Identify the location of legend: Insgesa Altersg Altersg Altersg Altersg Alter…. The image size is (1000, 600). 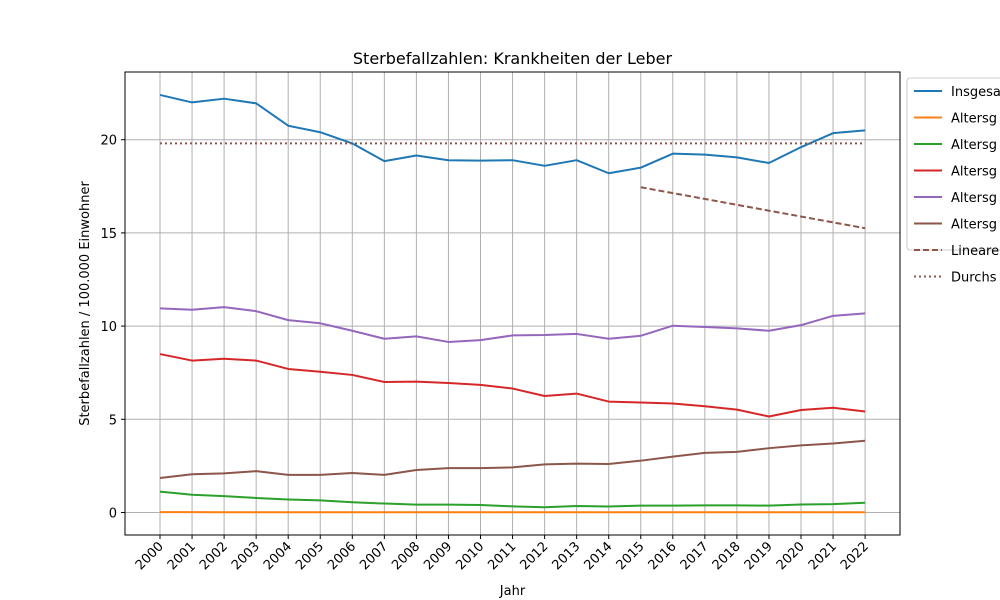
(953, 181).